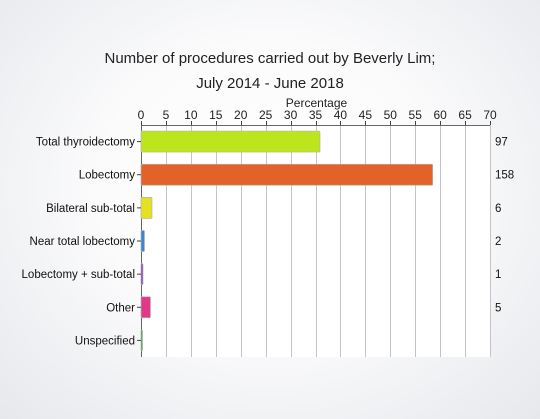  I want to click on count-label: 158, so click(504, 176).